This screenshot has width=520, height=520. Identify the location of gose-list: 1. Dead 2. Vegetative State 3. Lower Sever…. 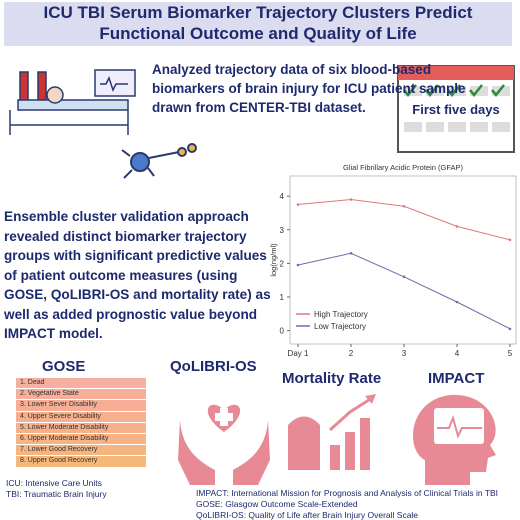
(81, 423).